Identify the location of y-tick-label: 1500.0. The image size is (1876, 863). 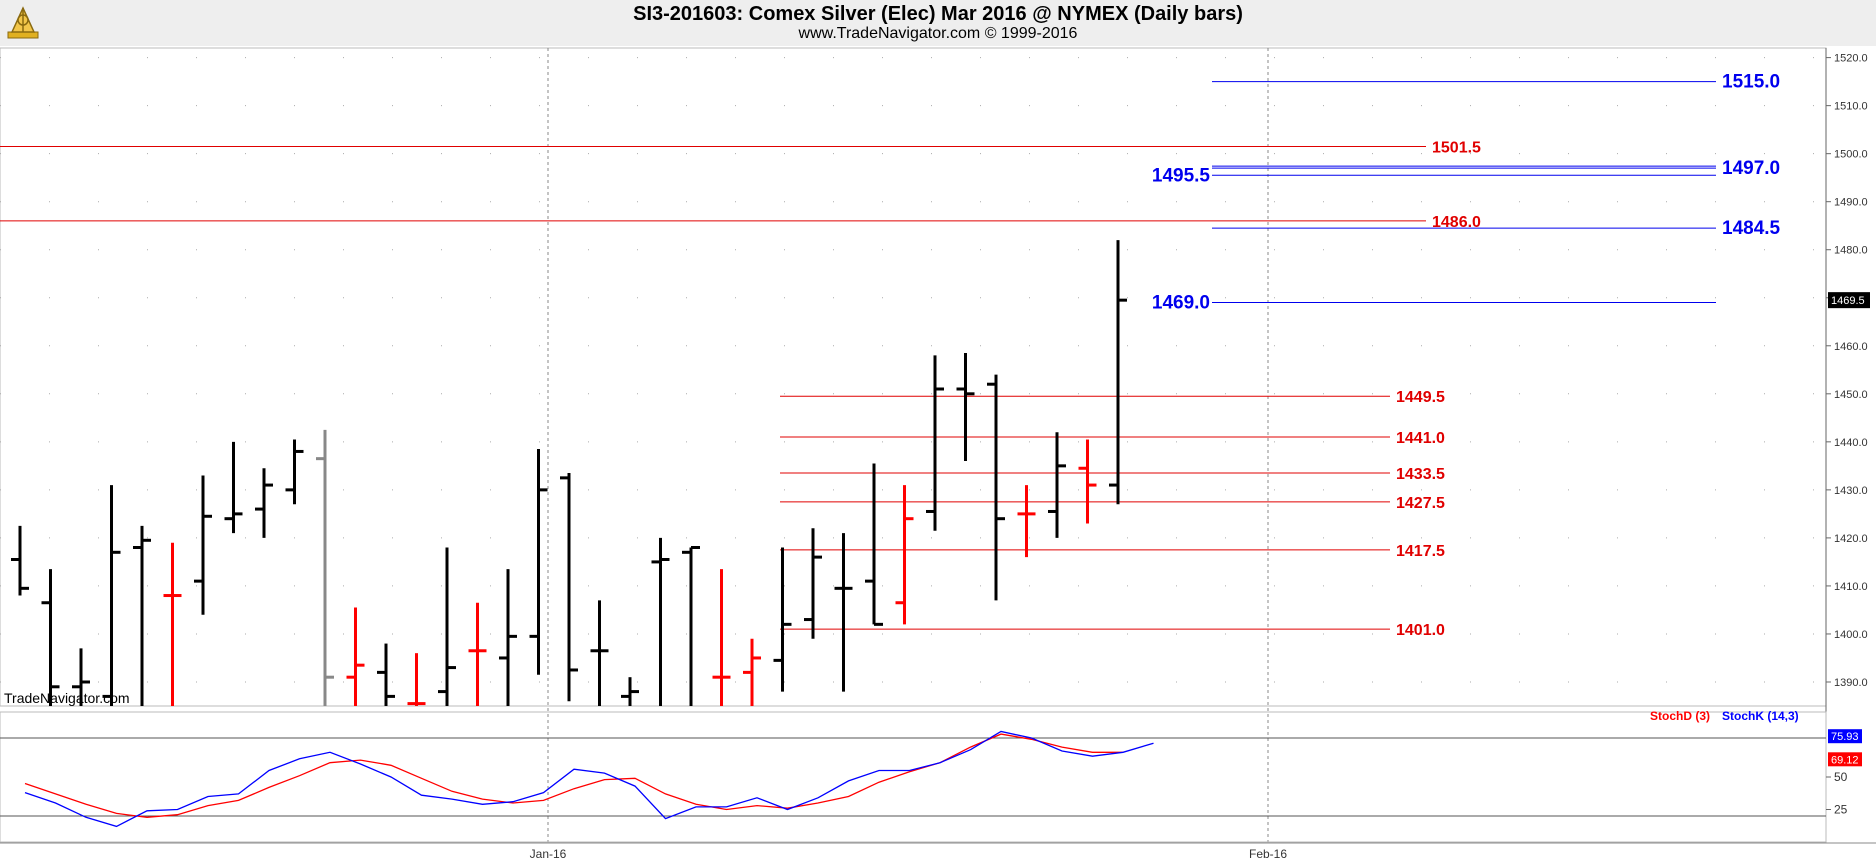
(1851, 155).